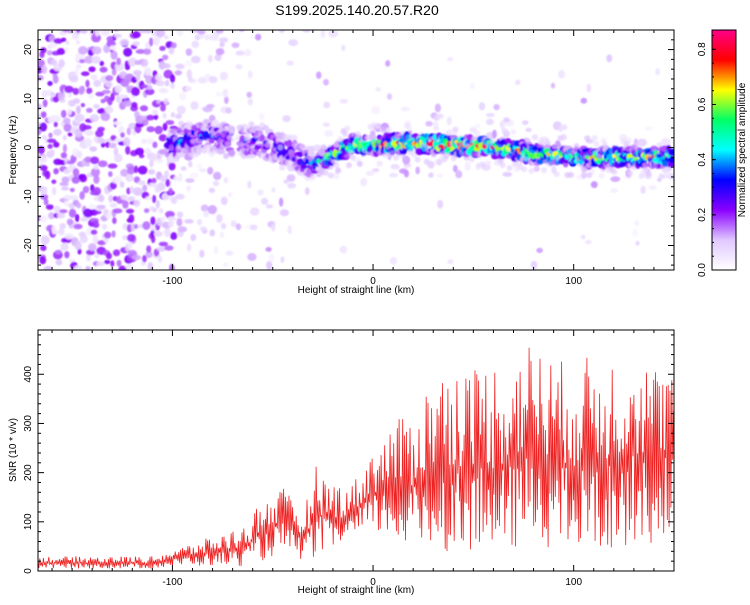 Image resolution: width=750 pixels, height=605 pixels. I want to click on y-tick-label: 400, so click(28, 373).